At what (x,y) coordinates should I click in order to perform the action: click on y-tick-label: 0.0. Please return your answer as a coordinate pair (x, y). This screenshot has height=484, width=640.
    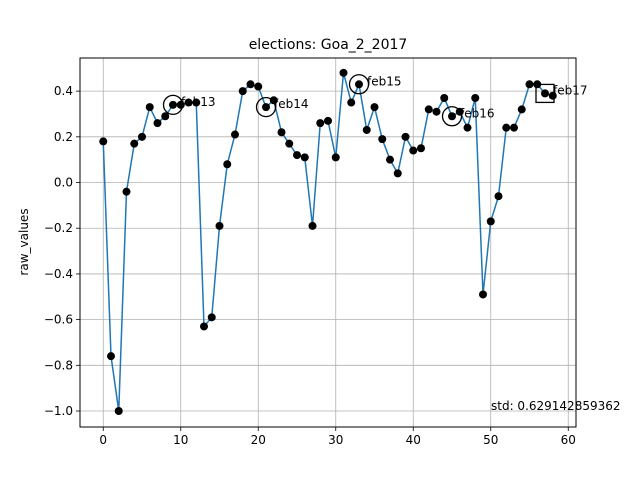
    Looking at the image, I should click on (63, 183).